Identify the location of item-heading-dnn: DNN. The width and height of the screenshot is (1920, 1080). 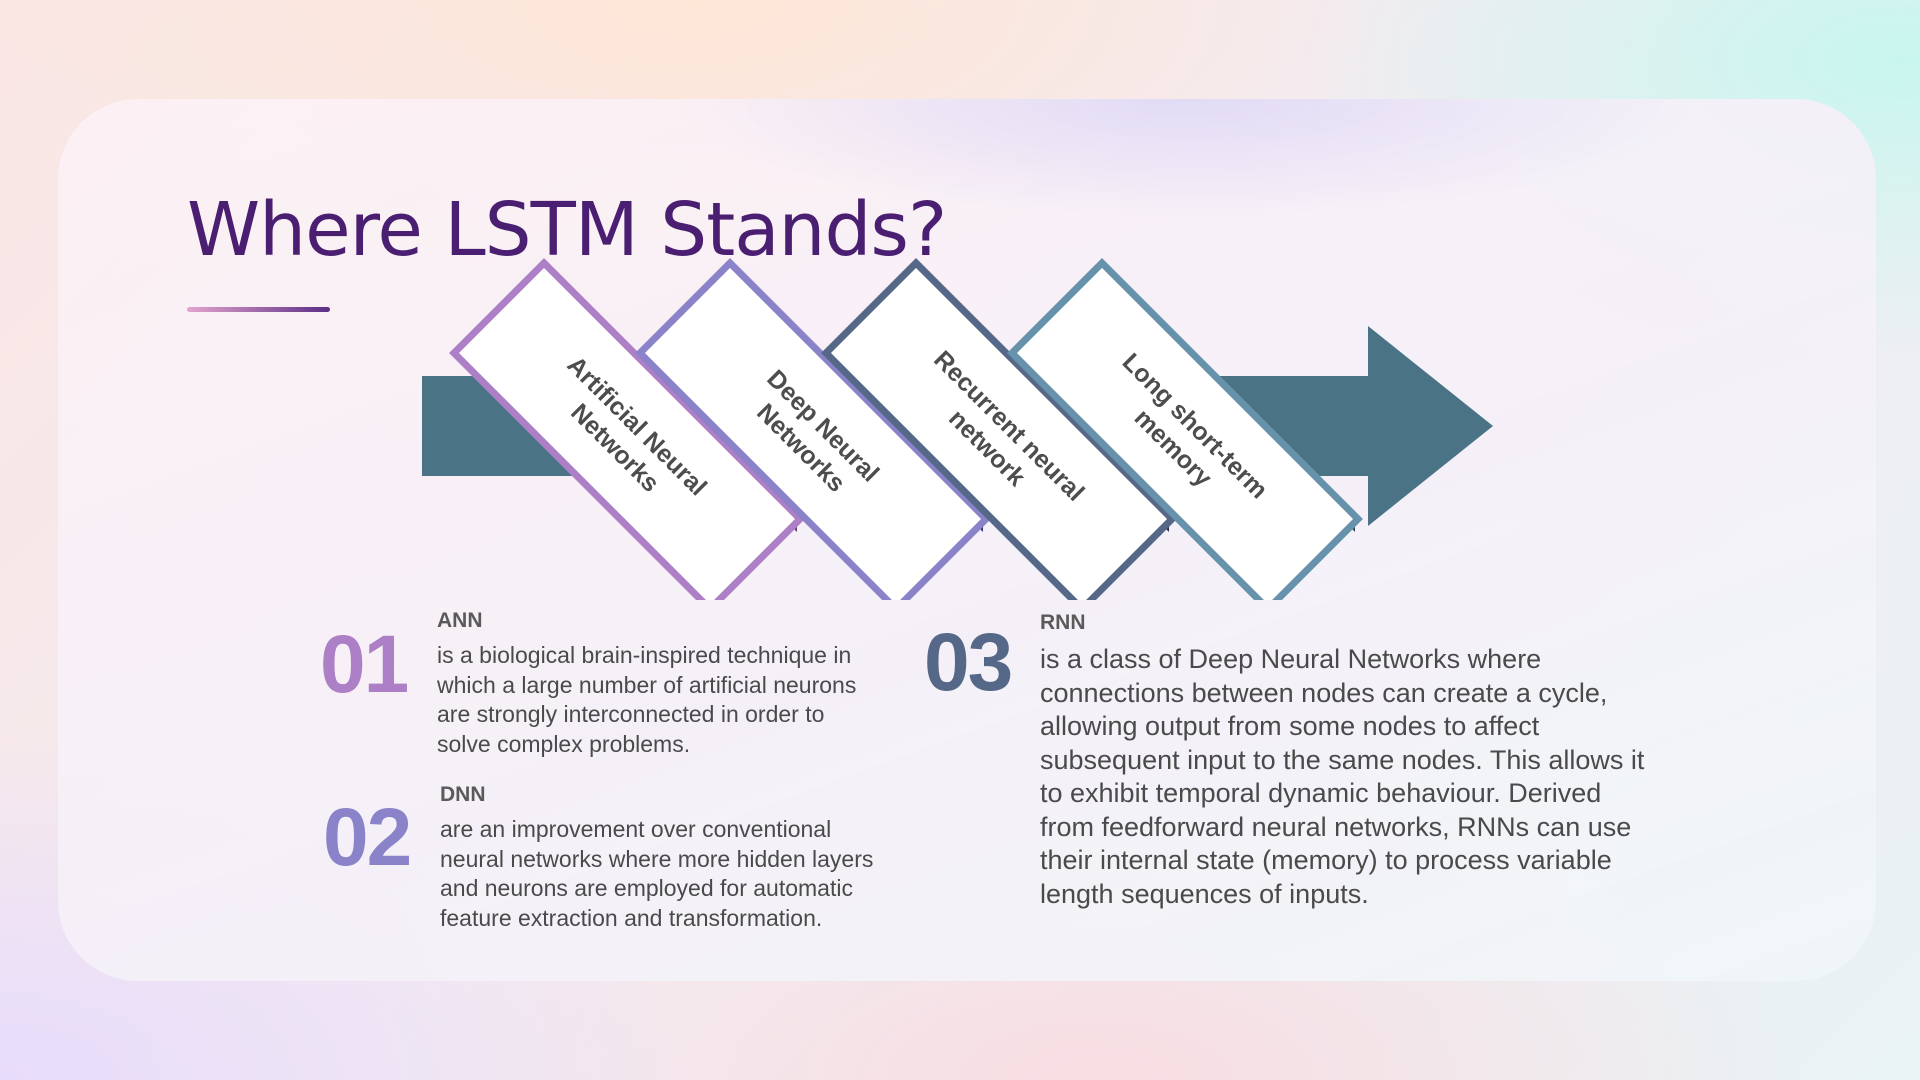
(463, 794).